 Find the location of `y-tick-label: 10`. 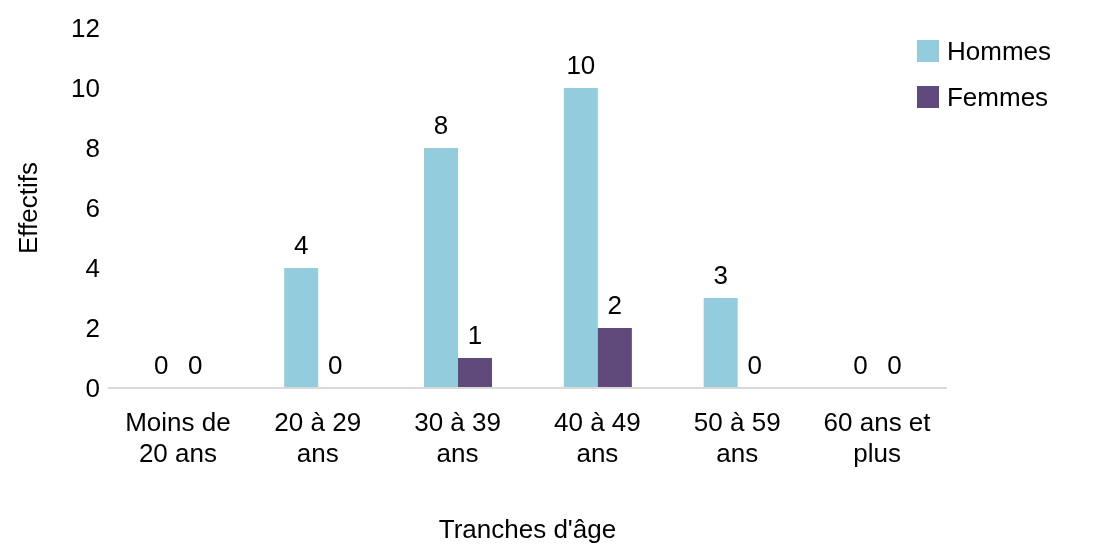

y-tick-label: 10 is located at coordinates (85, 88).